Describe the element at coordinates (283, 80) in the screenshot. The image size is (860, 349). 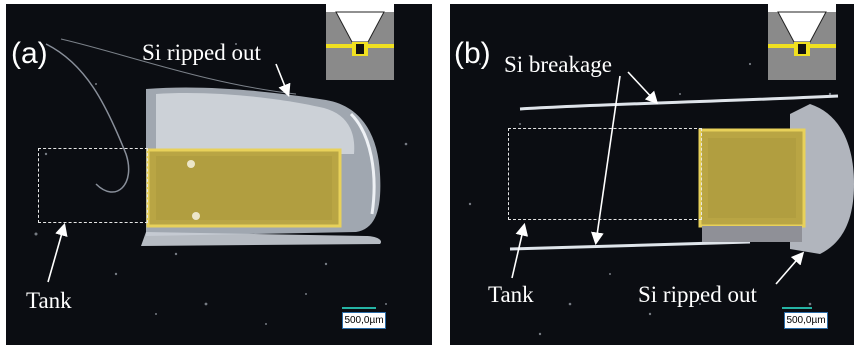
I see `arrow-ripped-a` at that location.